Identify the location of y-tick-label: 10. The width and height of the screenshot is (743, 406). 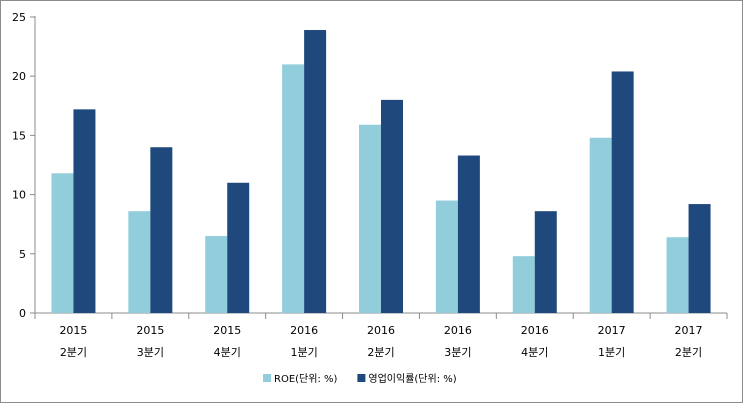
(19, 195).